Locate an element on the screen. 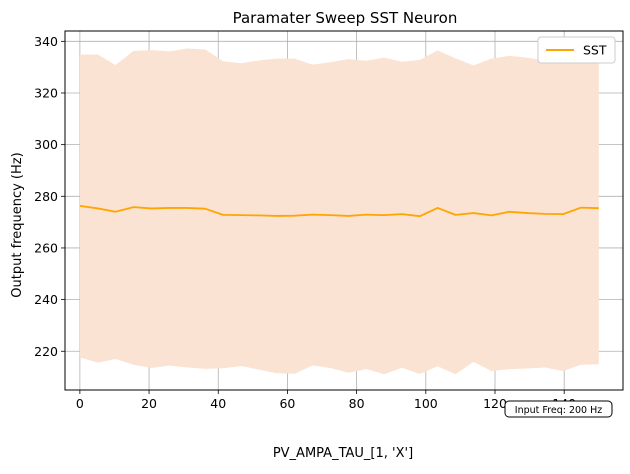 The image size is (630, 474). y-tick-label: 260 is located at coordinates (46, 247).